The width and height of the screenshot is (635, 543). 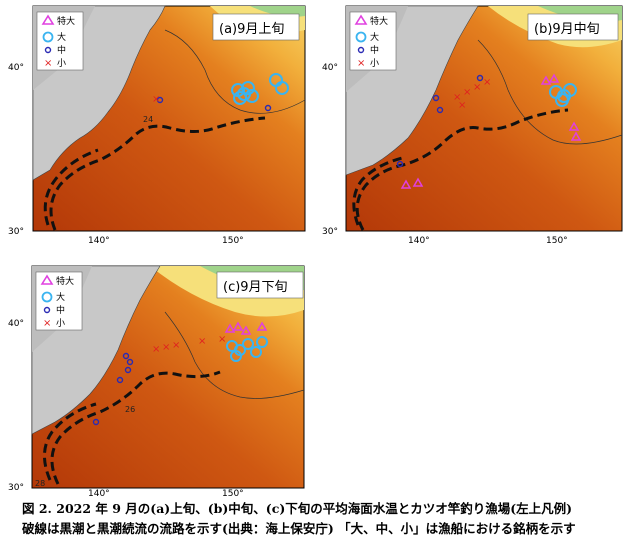 I want to click on contour-label: 26, so click(x=130, y=409).